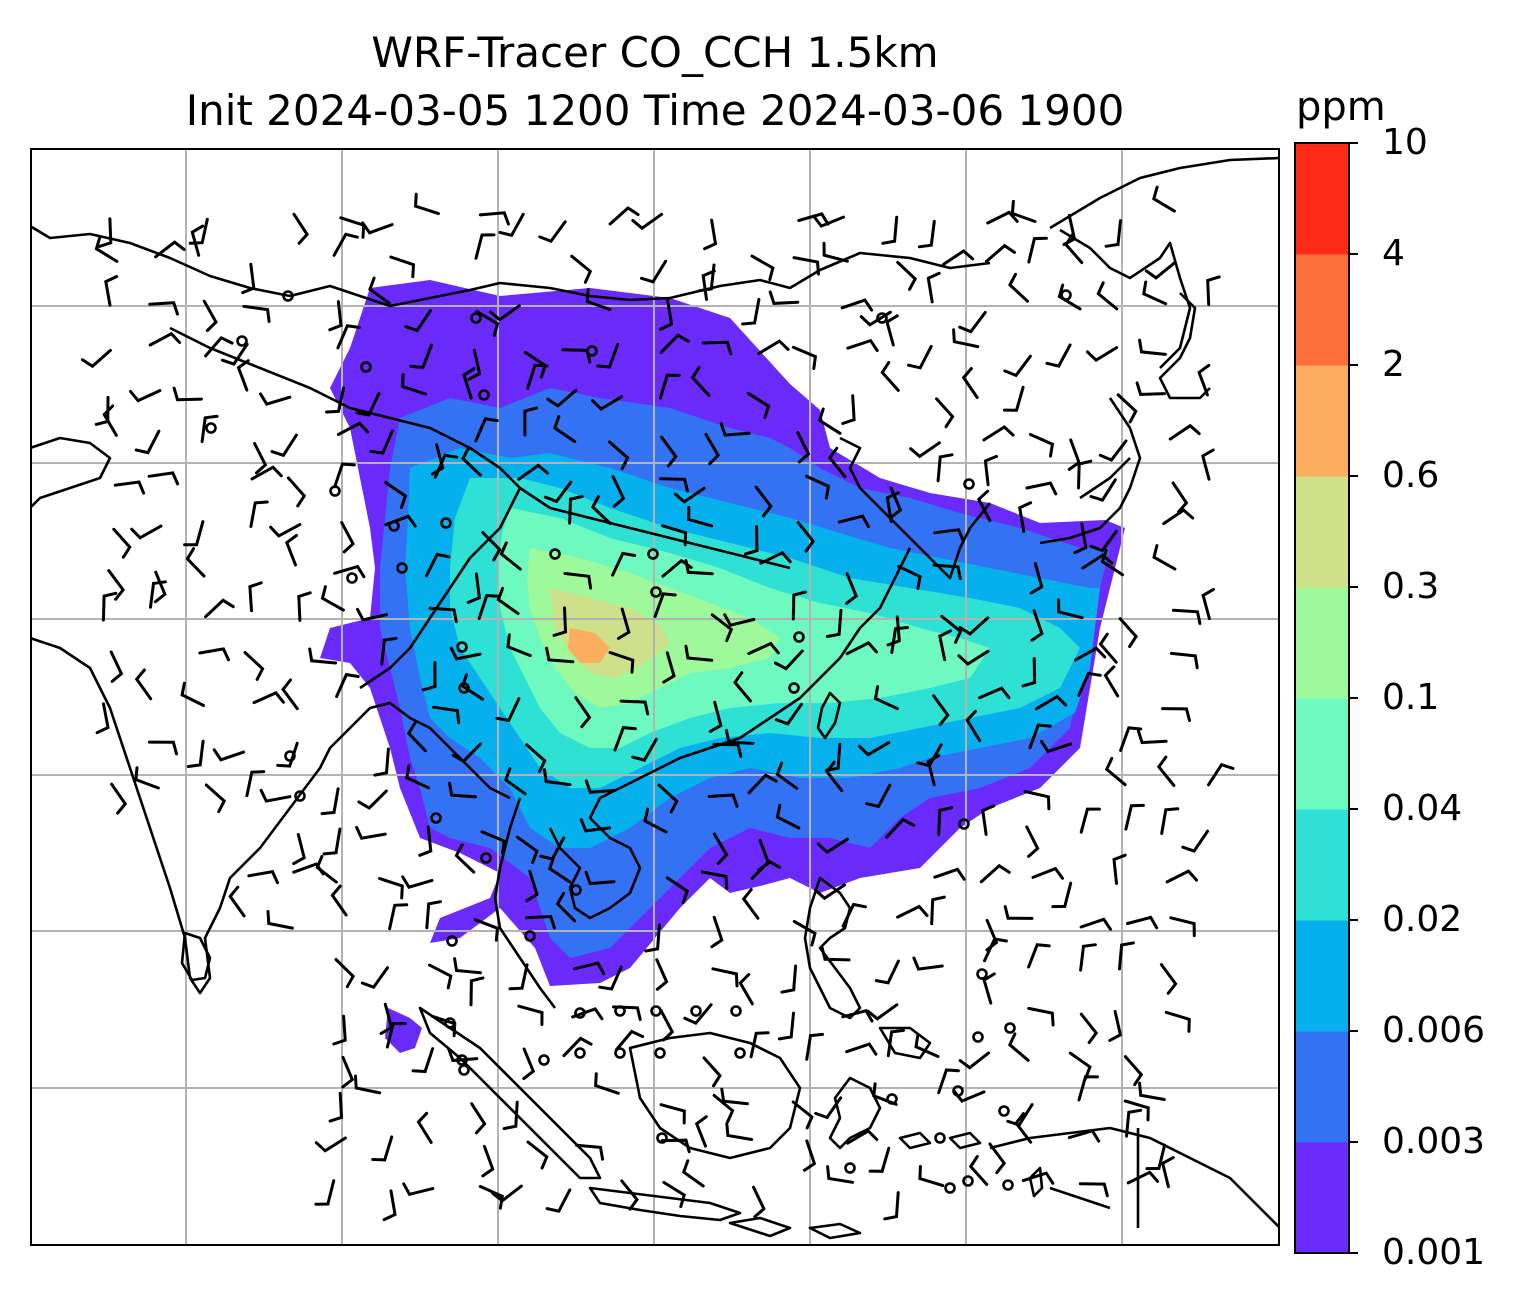  I want to click on colorbar-tick-label: 10, so click(1405, 142).